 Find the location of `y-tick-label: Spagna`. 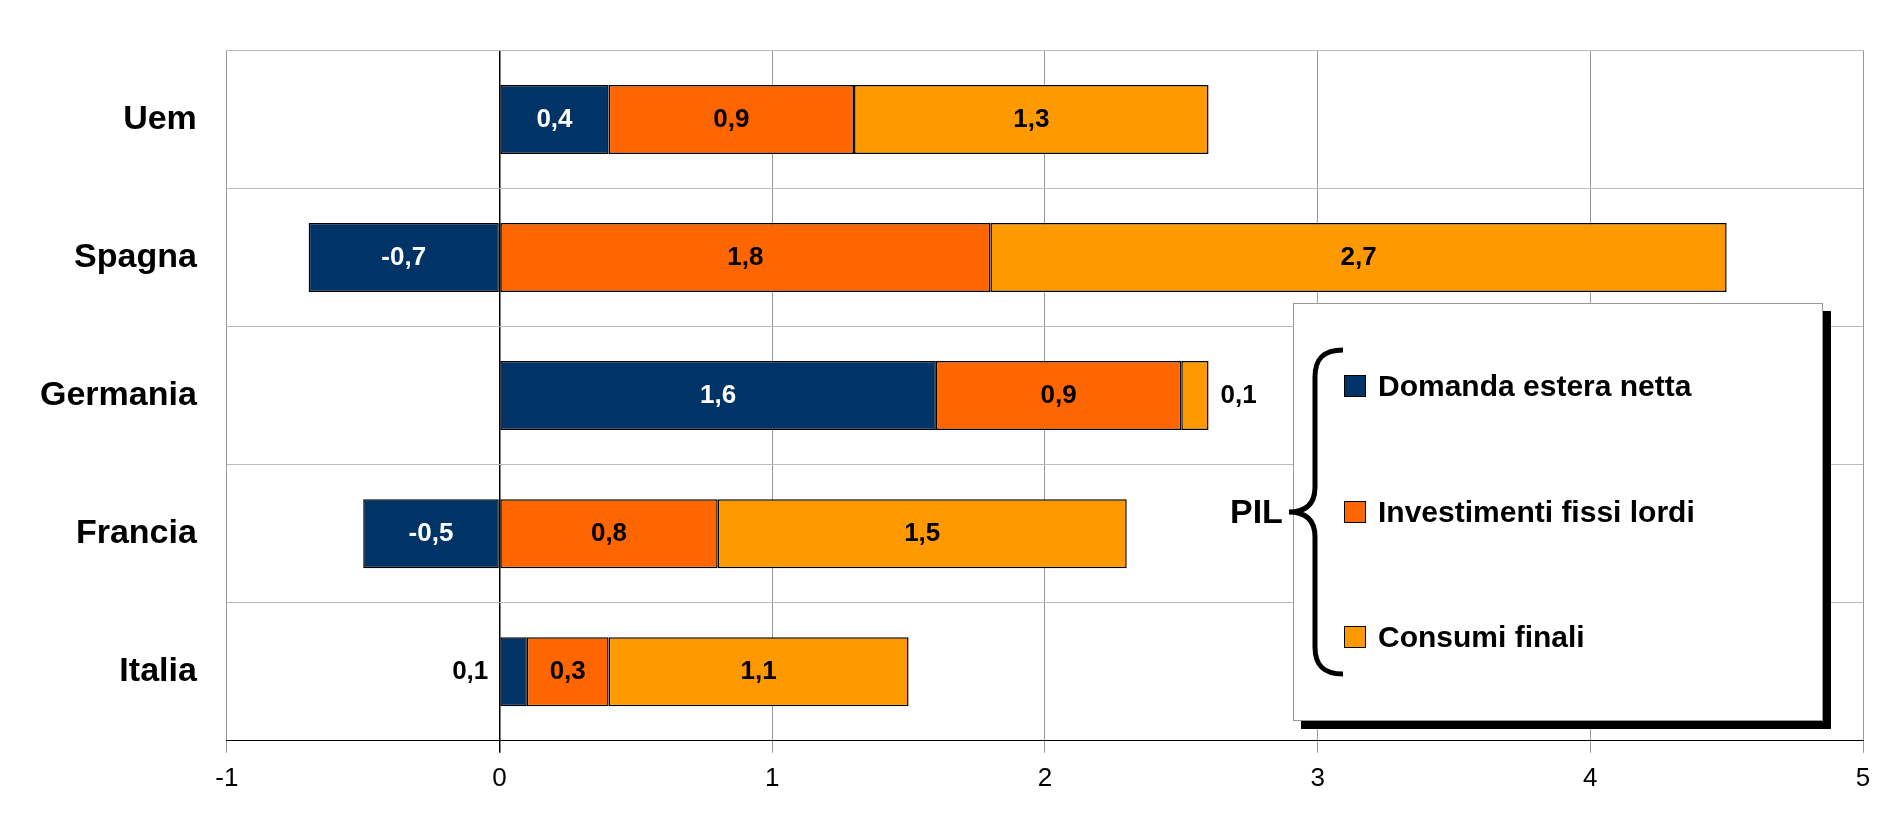

y-tick-label: Spagna is located at coordinates (136, 254).